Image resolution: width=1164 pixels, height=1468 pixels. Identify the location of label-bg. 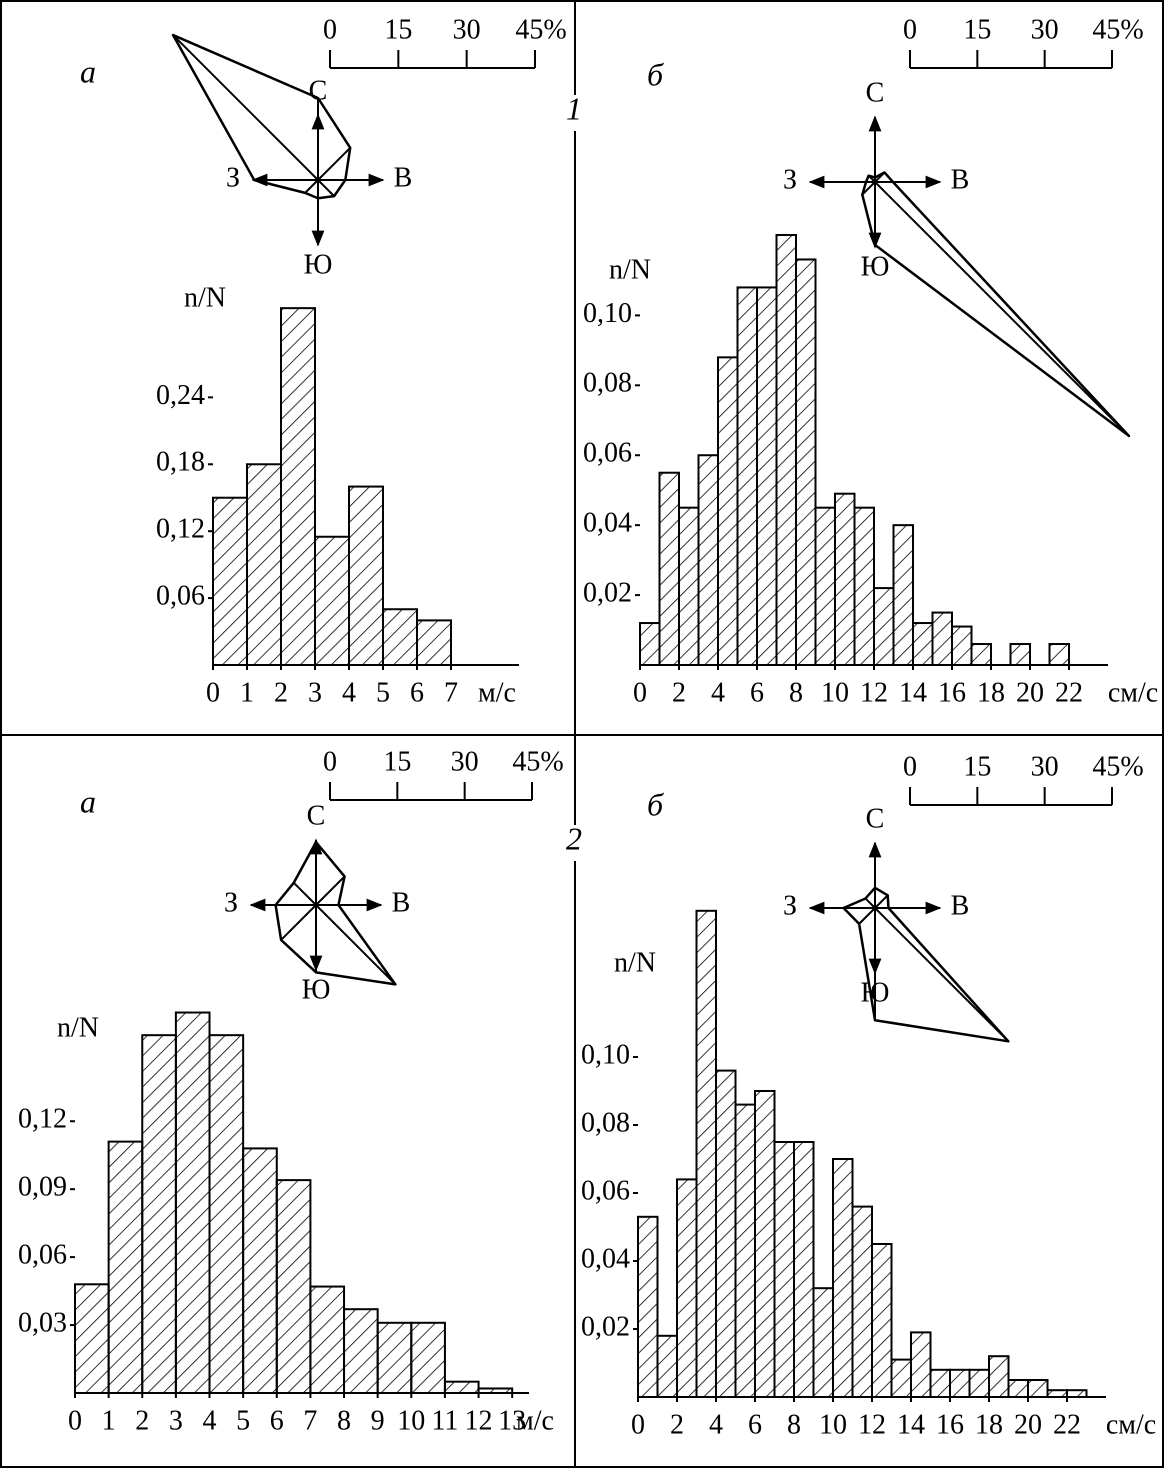
(574, 843).